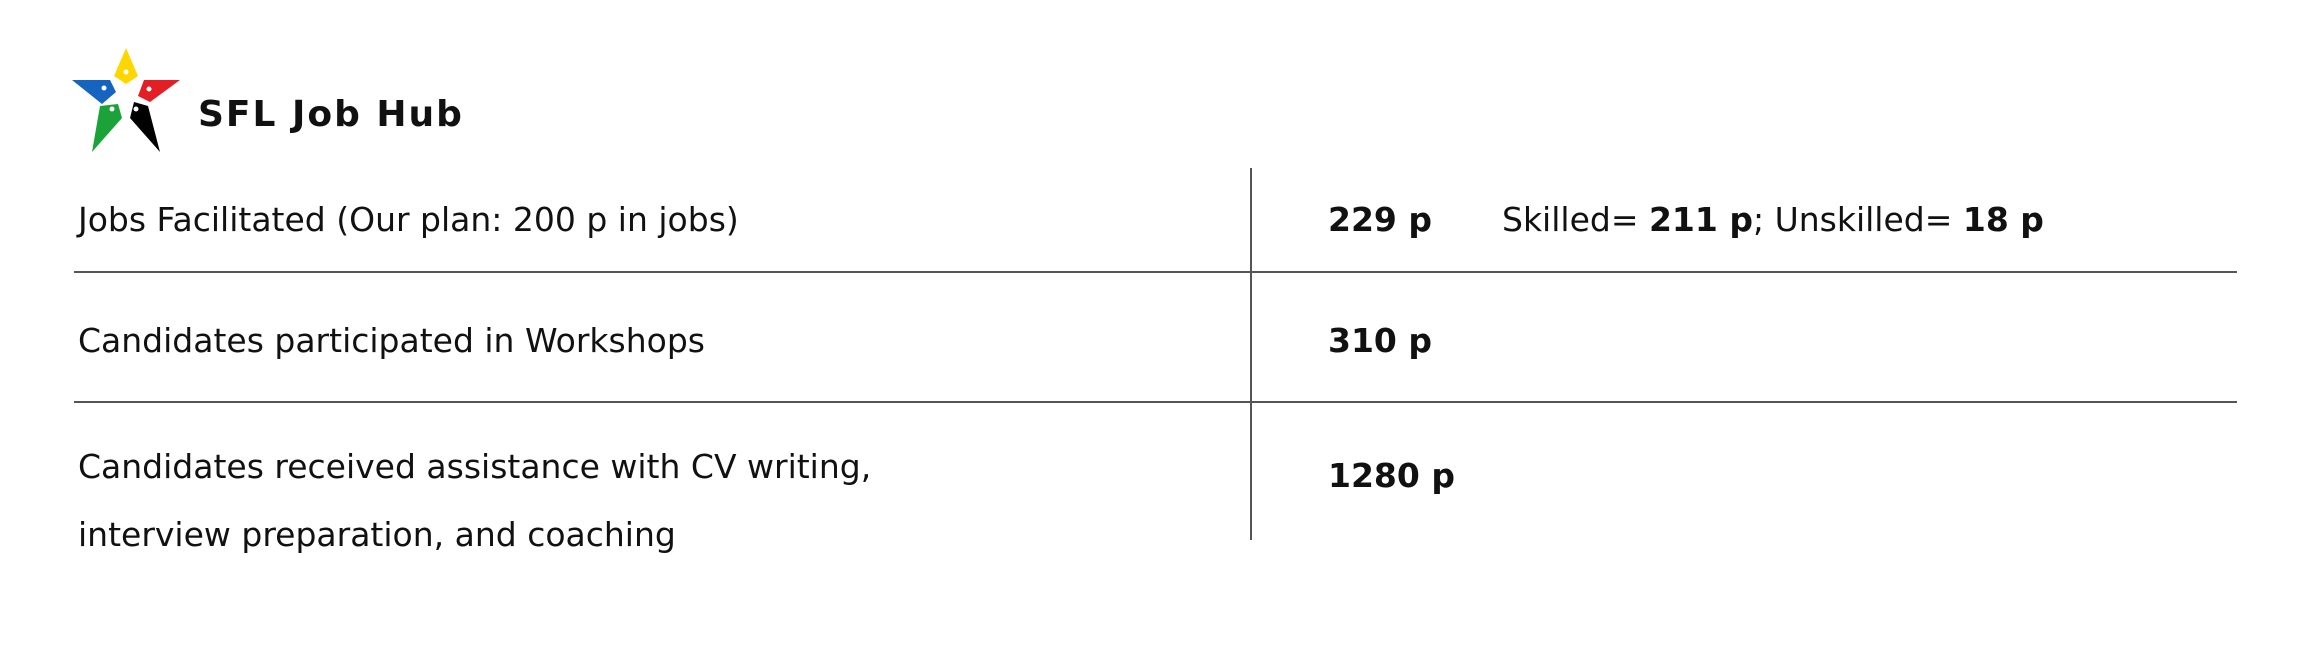 This screenshot has width=2310, height=660. What do you see at coordinates (391, 340) in the screenshot?
I see `row-label: Candidates participated in Workshops` at bounding box center [391, 340].